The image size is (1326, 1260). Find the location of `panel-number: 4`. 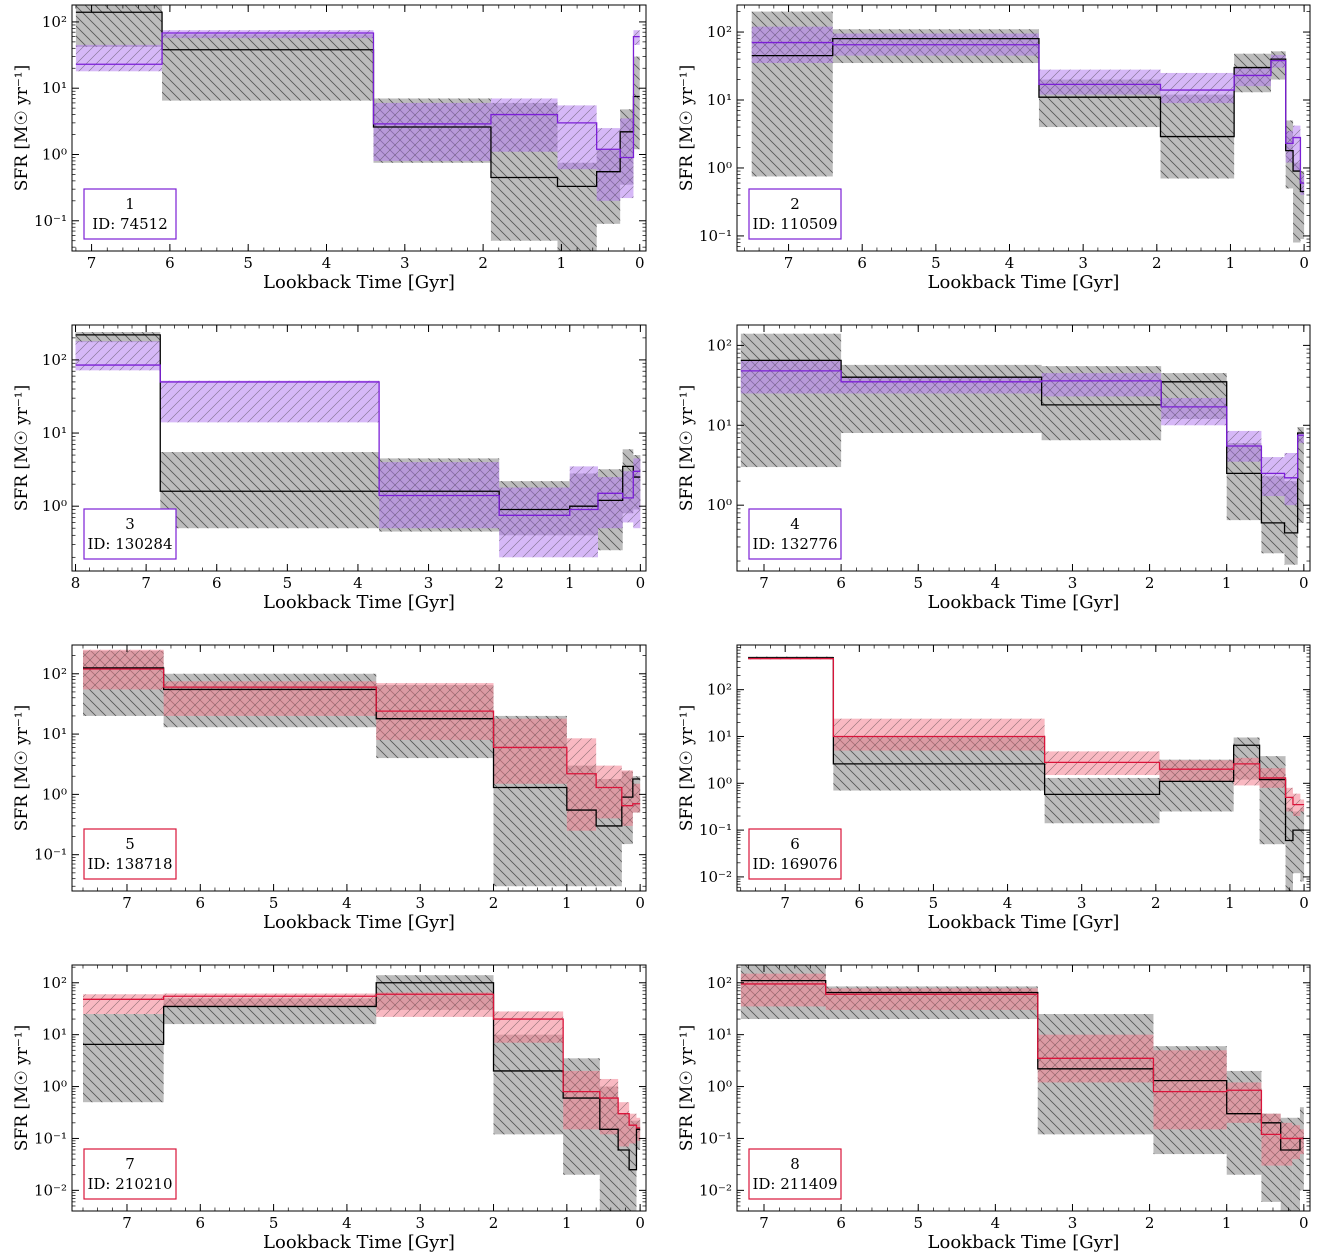

panel-number: 4 is located at coordinates (795, 524).